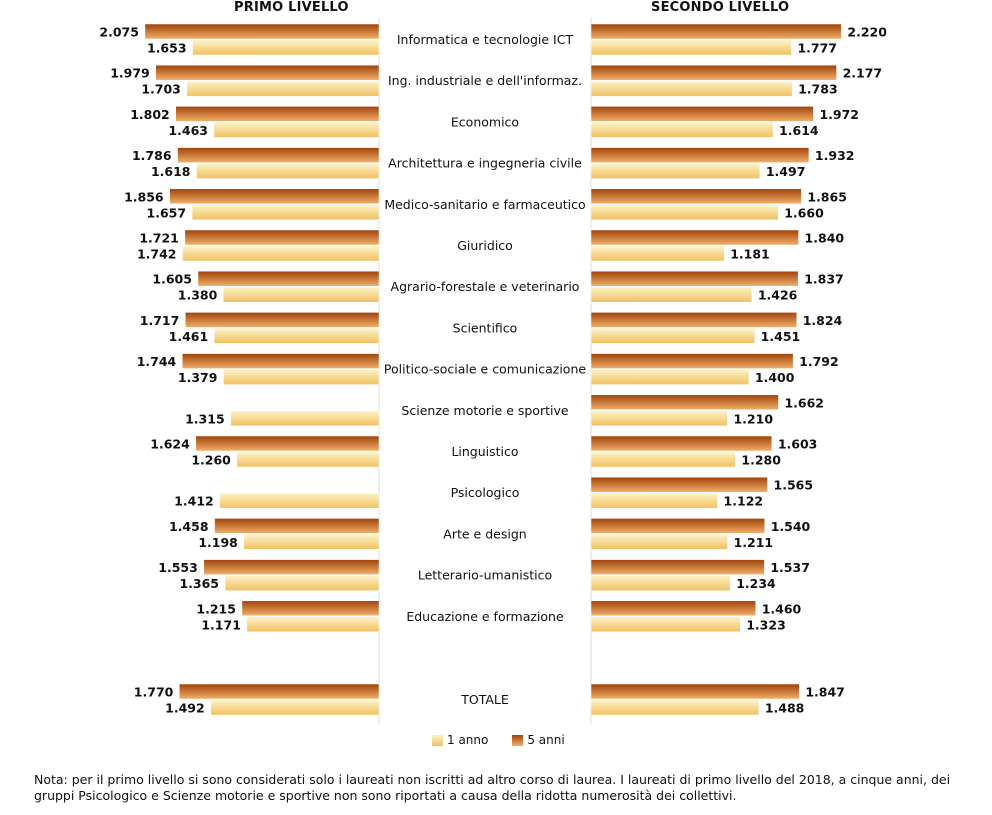 The height and width of the screenshot is (815, 992). I want to click on value-label: 1.932, so click(835, 155).